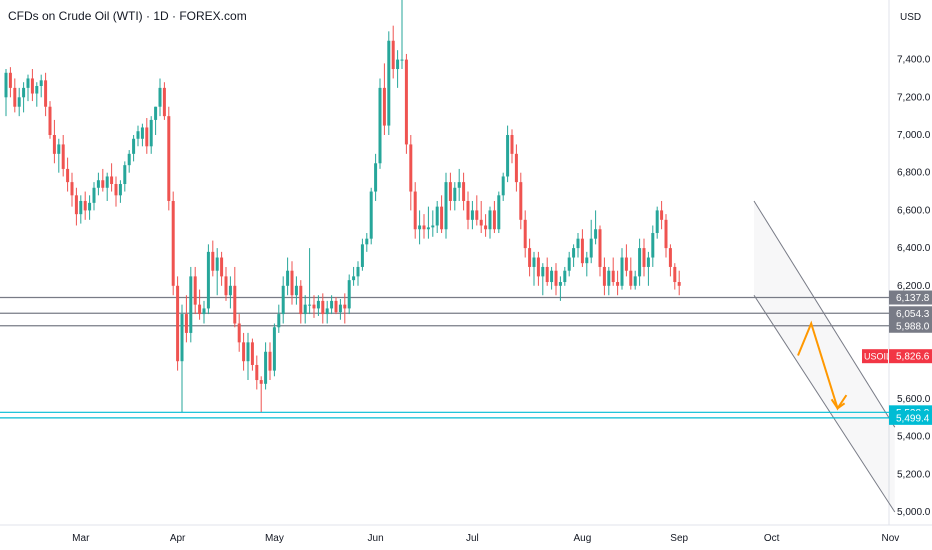 The image size is (932, 550). What do you see at coordinates (914, 60) in the screenshot?
I see `price-tick-label: 7,400.0` at bounding box center [914, 60].